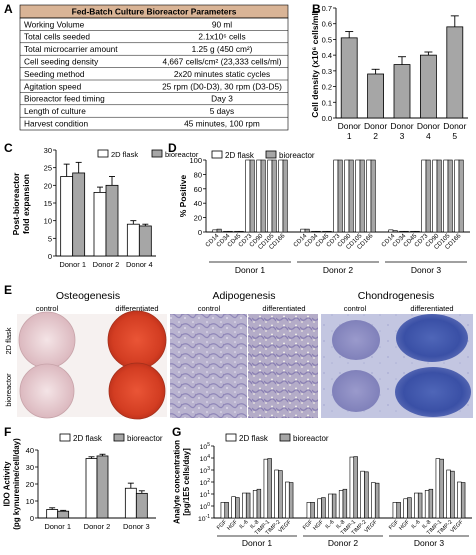 The width and height of the screenshot is (476, 555). What do you see at coordinates (54, 24) in the screenshot?
I see `table-param-cell: Working Volume` at bounding box center [54, 24].